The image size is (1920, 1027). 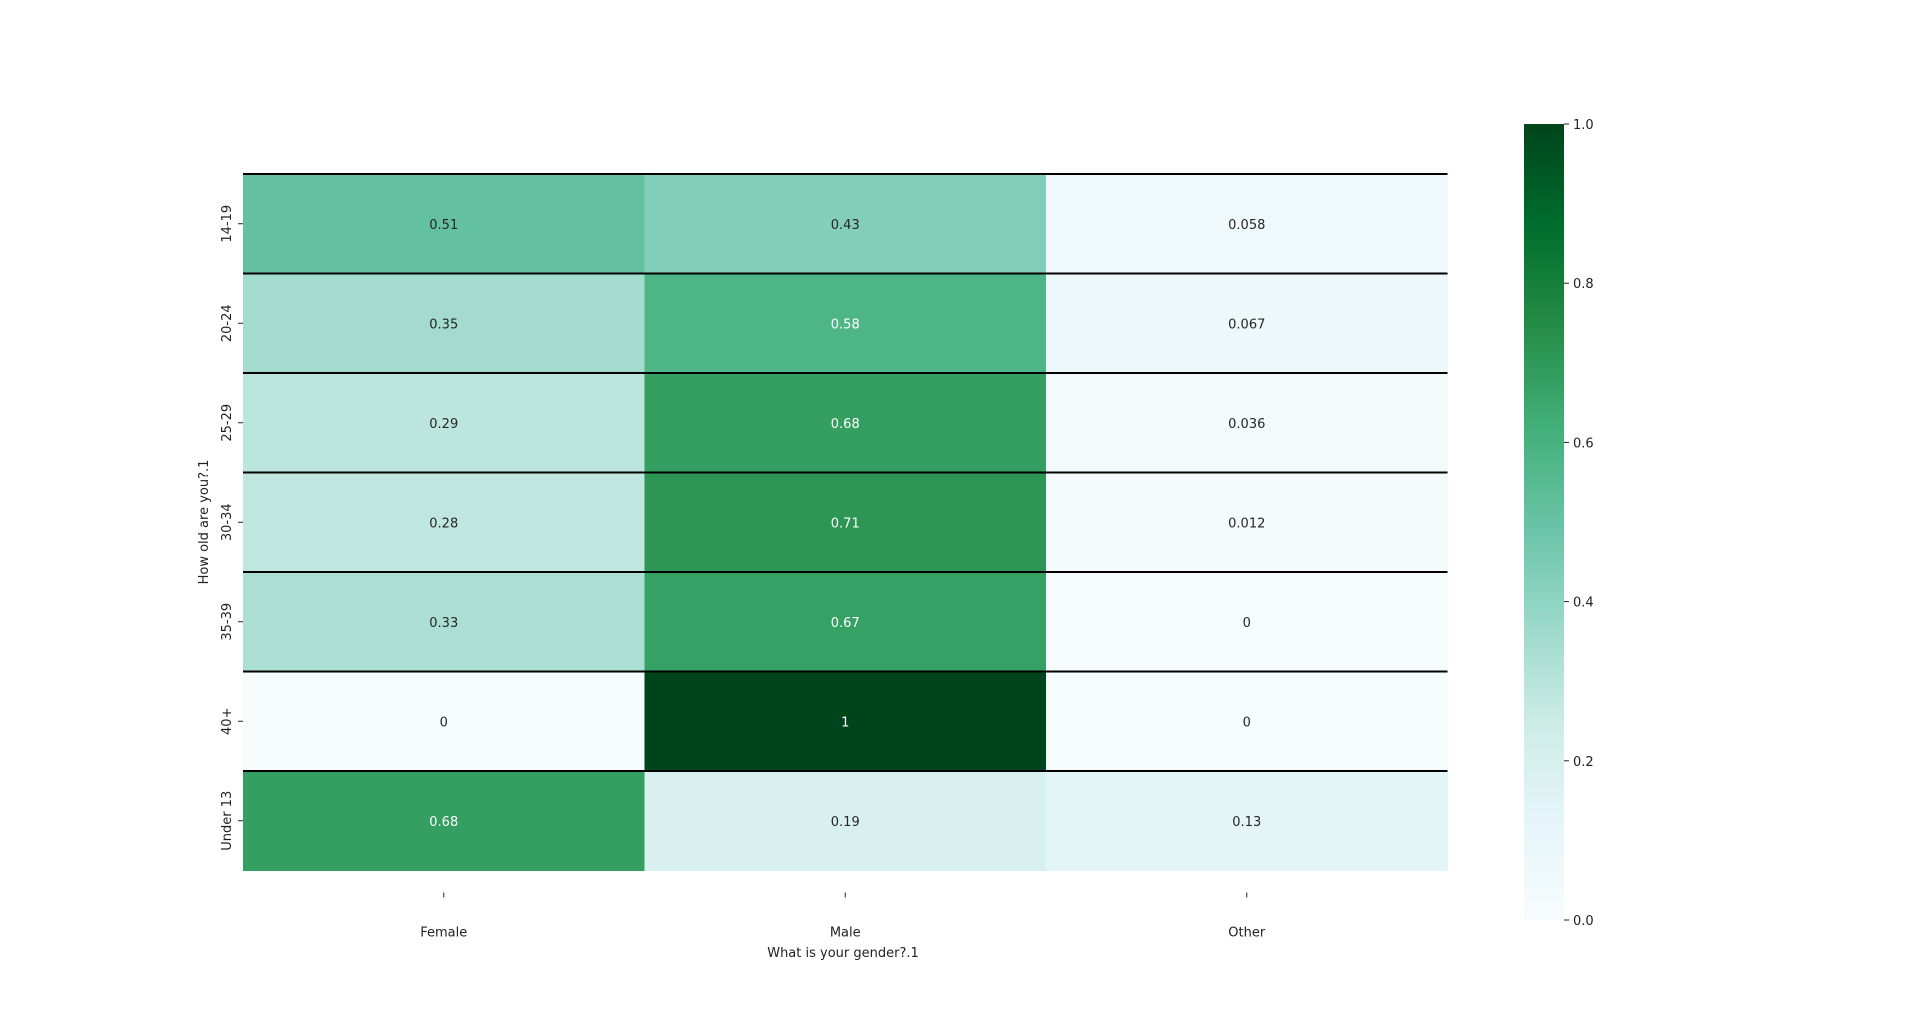 I want to click on colorbar-bar, so click(x=1544, y=522).